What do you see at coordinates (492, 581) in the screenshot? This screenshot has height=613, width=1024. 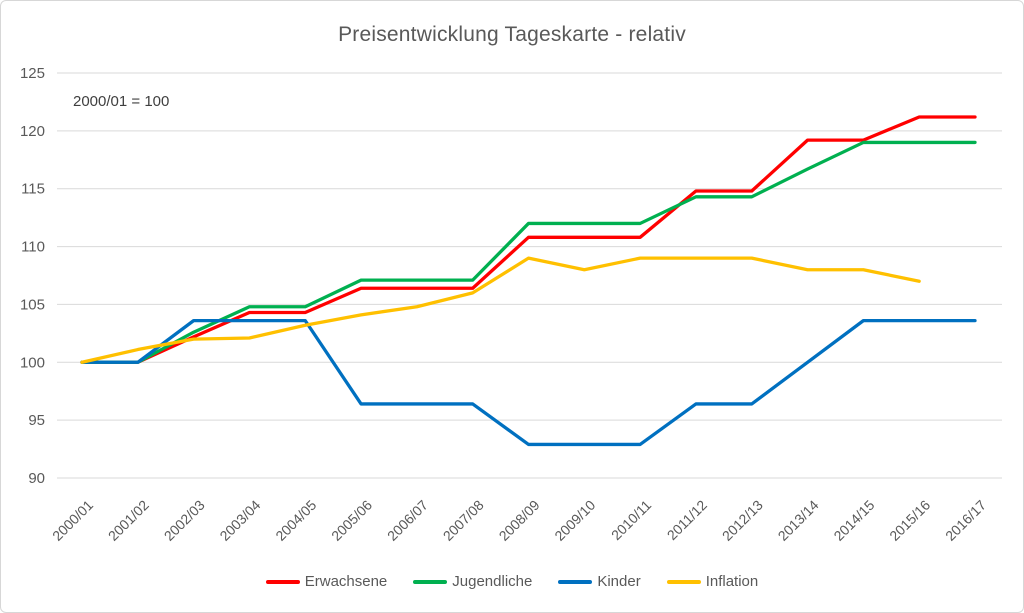 I see `legend-label: Jugendliche` at bounding box center [492, 581].